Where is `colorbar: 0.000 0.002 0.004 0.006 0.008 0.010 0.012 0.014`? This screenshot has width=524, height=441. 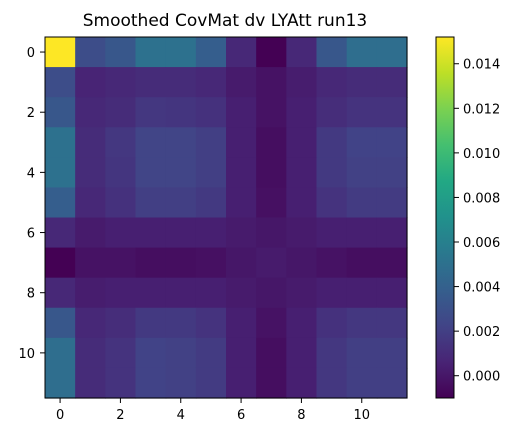
colorbar: 0.000 0.002 0.004 0.006 0.008 0.010 0.012 0.014 is located at coordinates (467, 217).